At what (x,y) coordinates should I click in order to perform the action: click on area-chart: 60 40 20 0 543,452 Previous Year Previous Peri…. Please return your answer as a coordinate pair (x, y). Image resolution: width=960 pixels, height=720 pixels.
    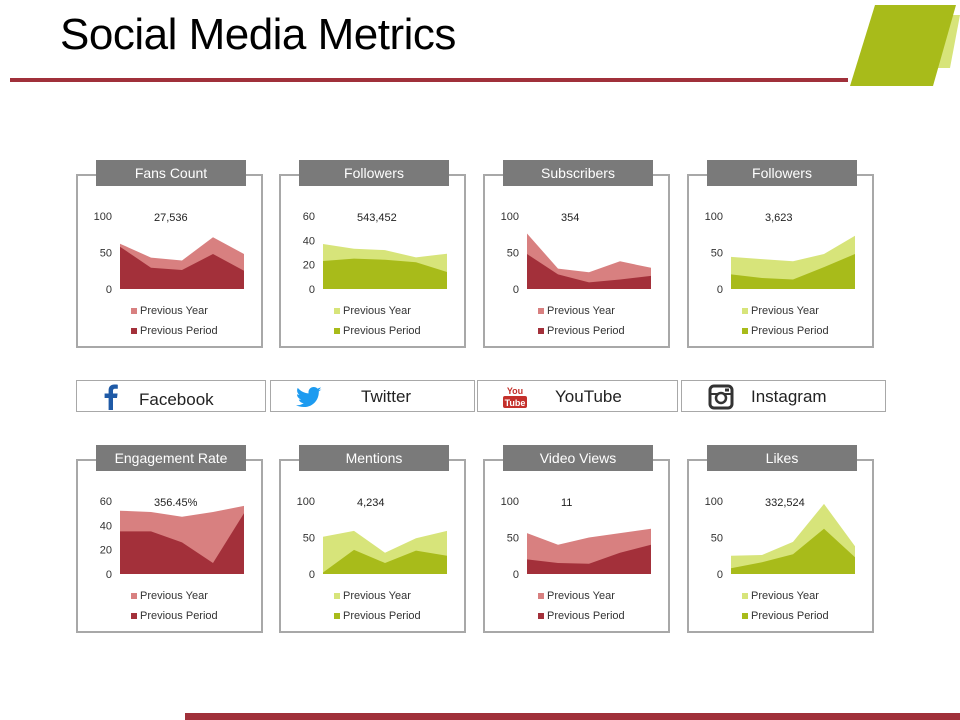
    Looking at the image, I should click on (375, 274).